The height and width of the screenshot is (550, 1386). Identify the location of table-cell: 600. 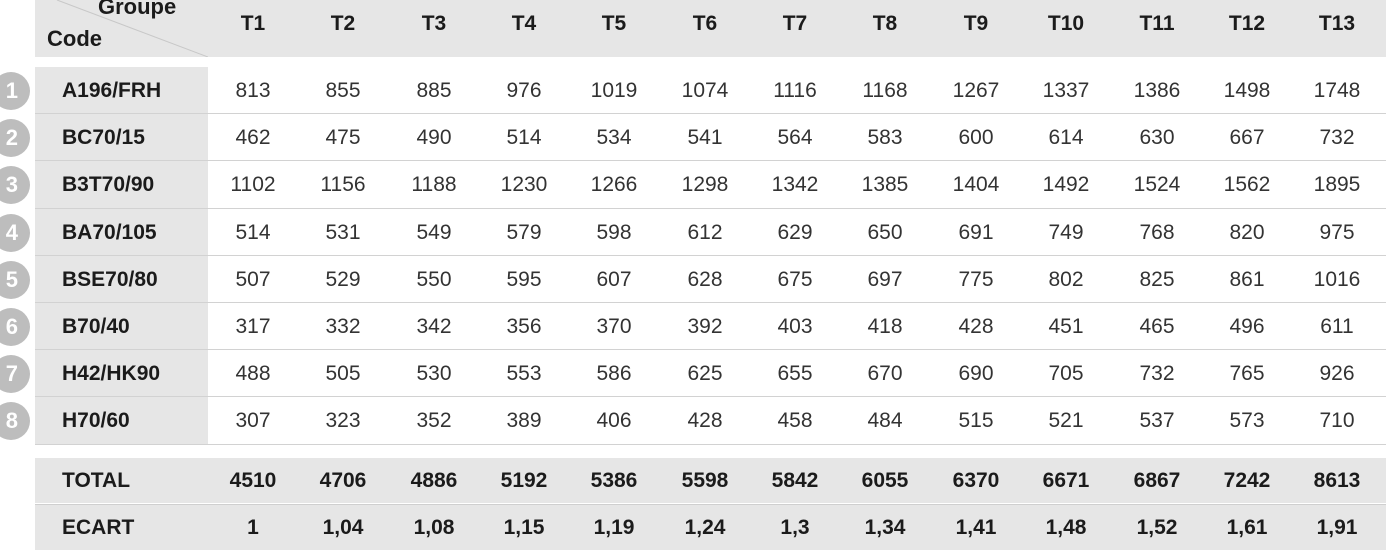
(976, 138).